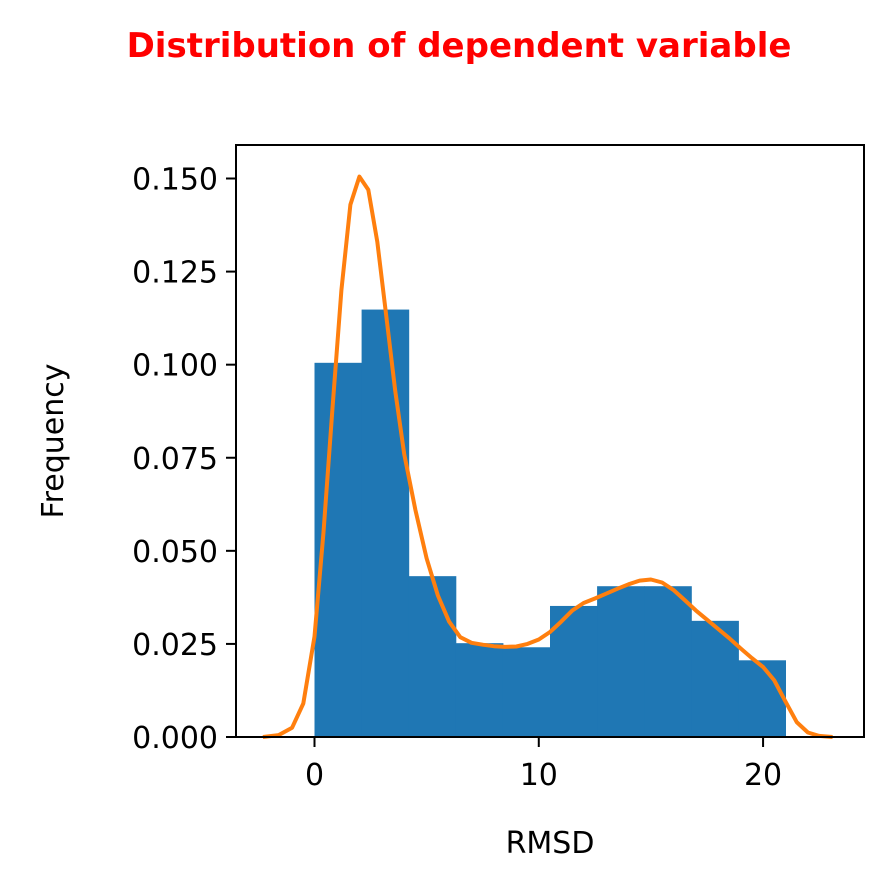 This screenshot has height=893, width=896. Describe the element at coordinates (539, 775) in the screenshot. I see `x-tick-label: 10` at that location.